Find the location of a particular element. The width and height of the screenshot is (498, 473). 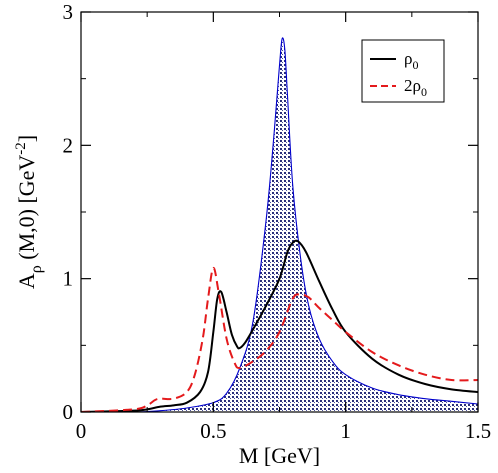

legend-box is located at coordinates (403, 71).